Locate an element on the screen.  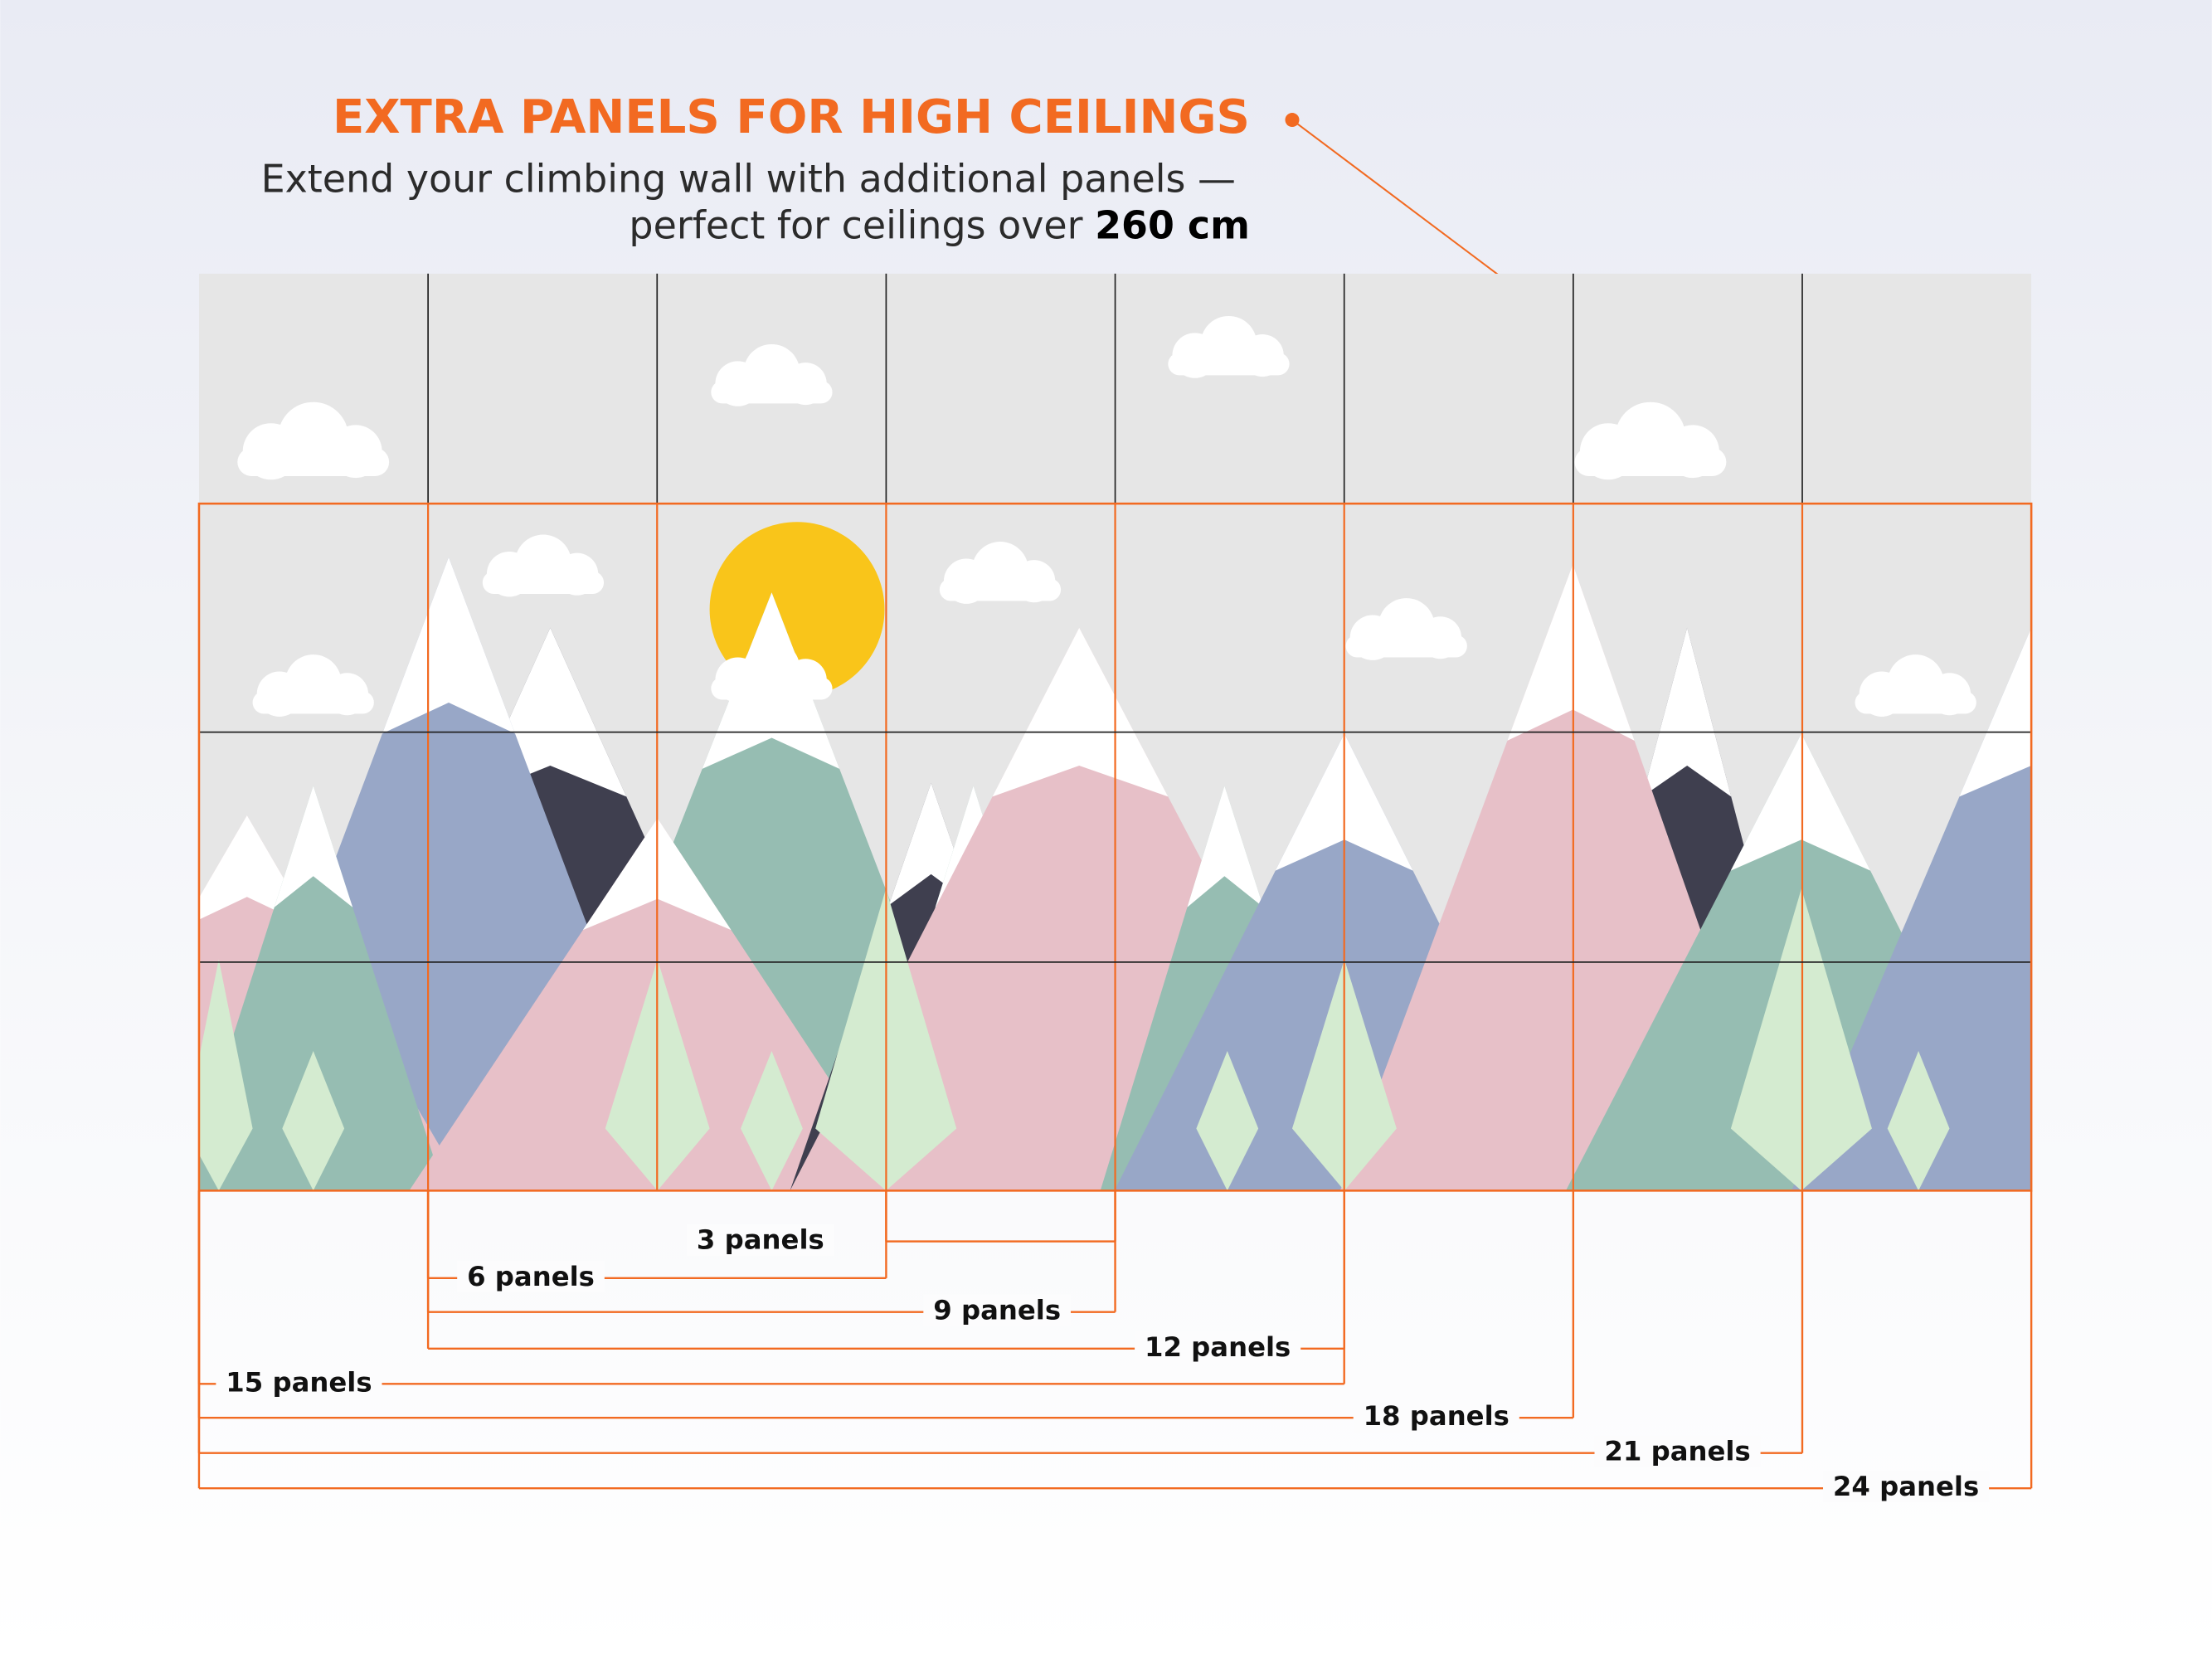
bracket-label: 21 panels is located at coordinates (1677, 1451).